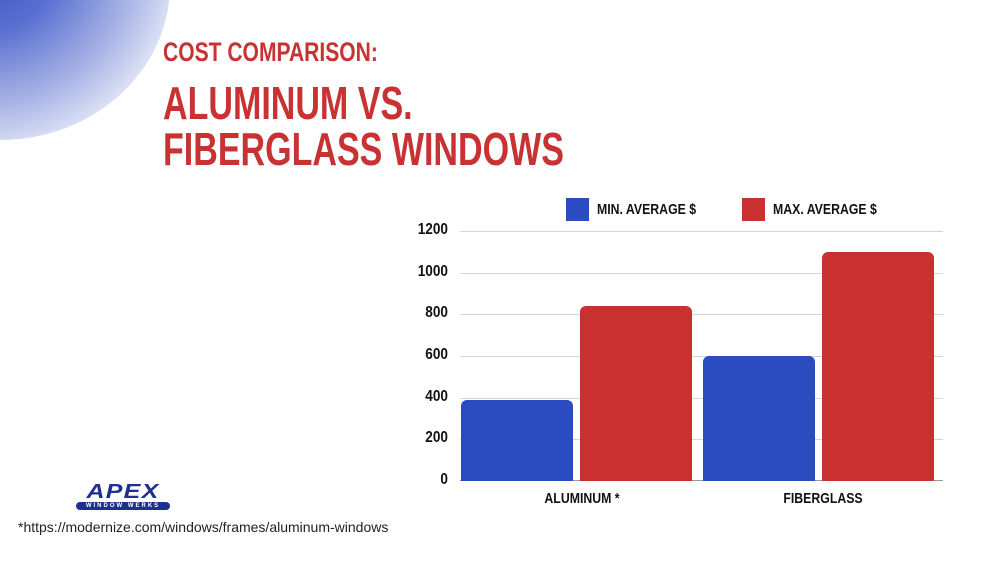 This screenshot has height=562, width=1000. What do you see at coordinates (444, 479) in the screenshot?
I see `y-tick-label: 0` at bounding box center [444, 479].